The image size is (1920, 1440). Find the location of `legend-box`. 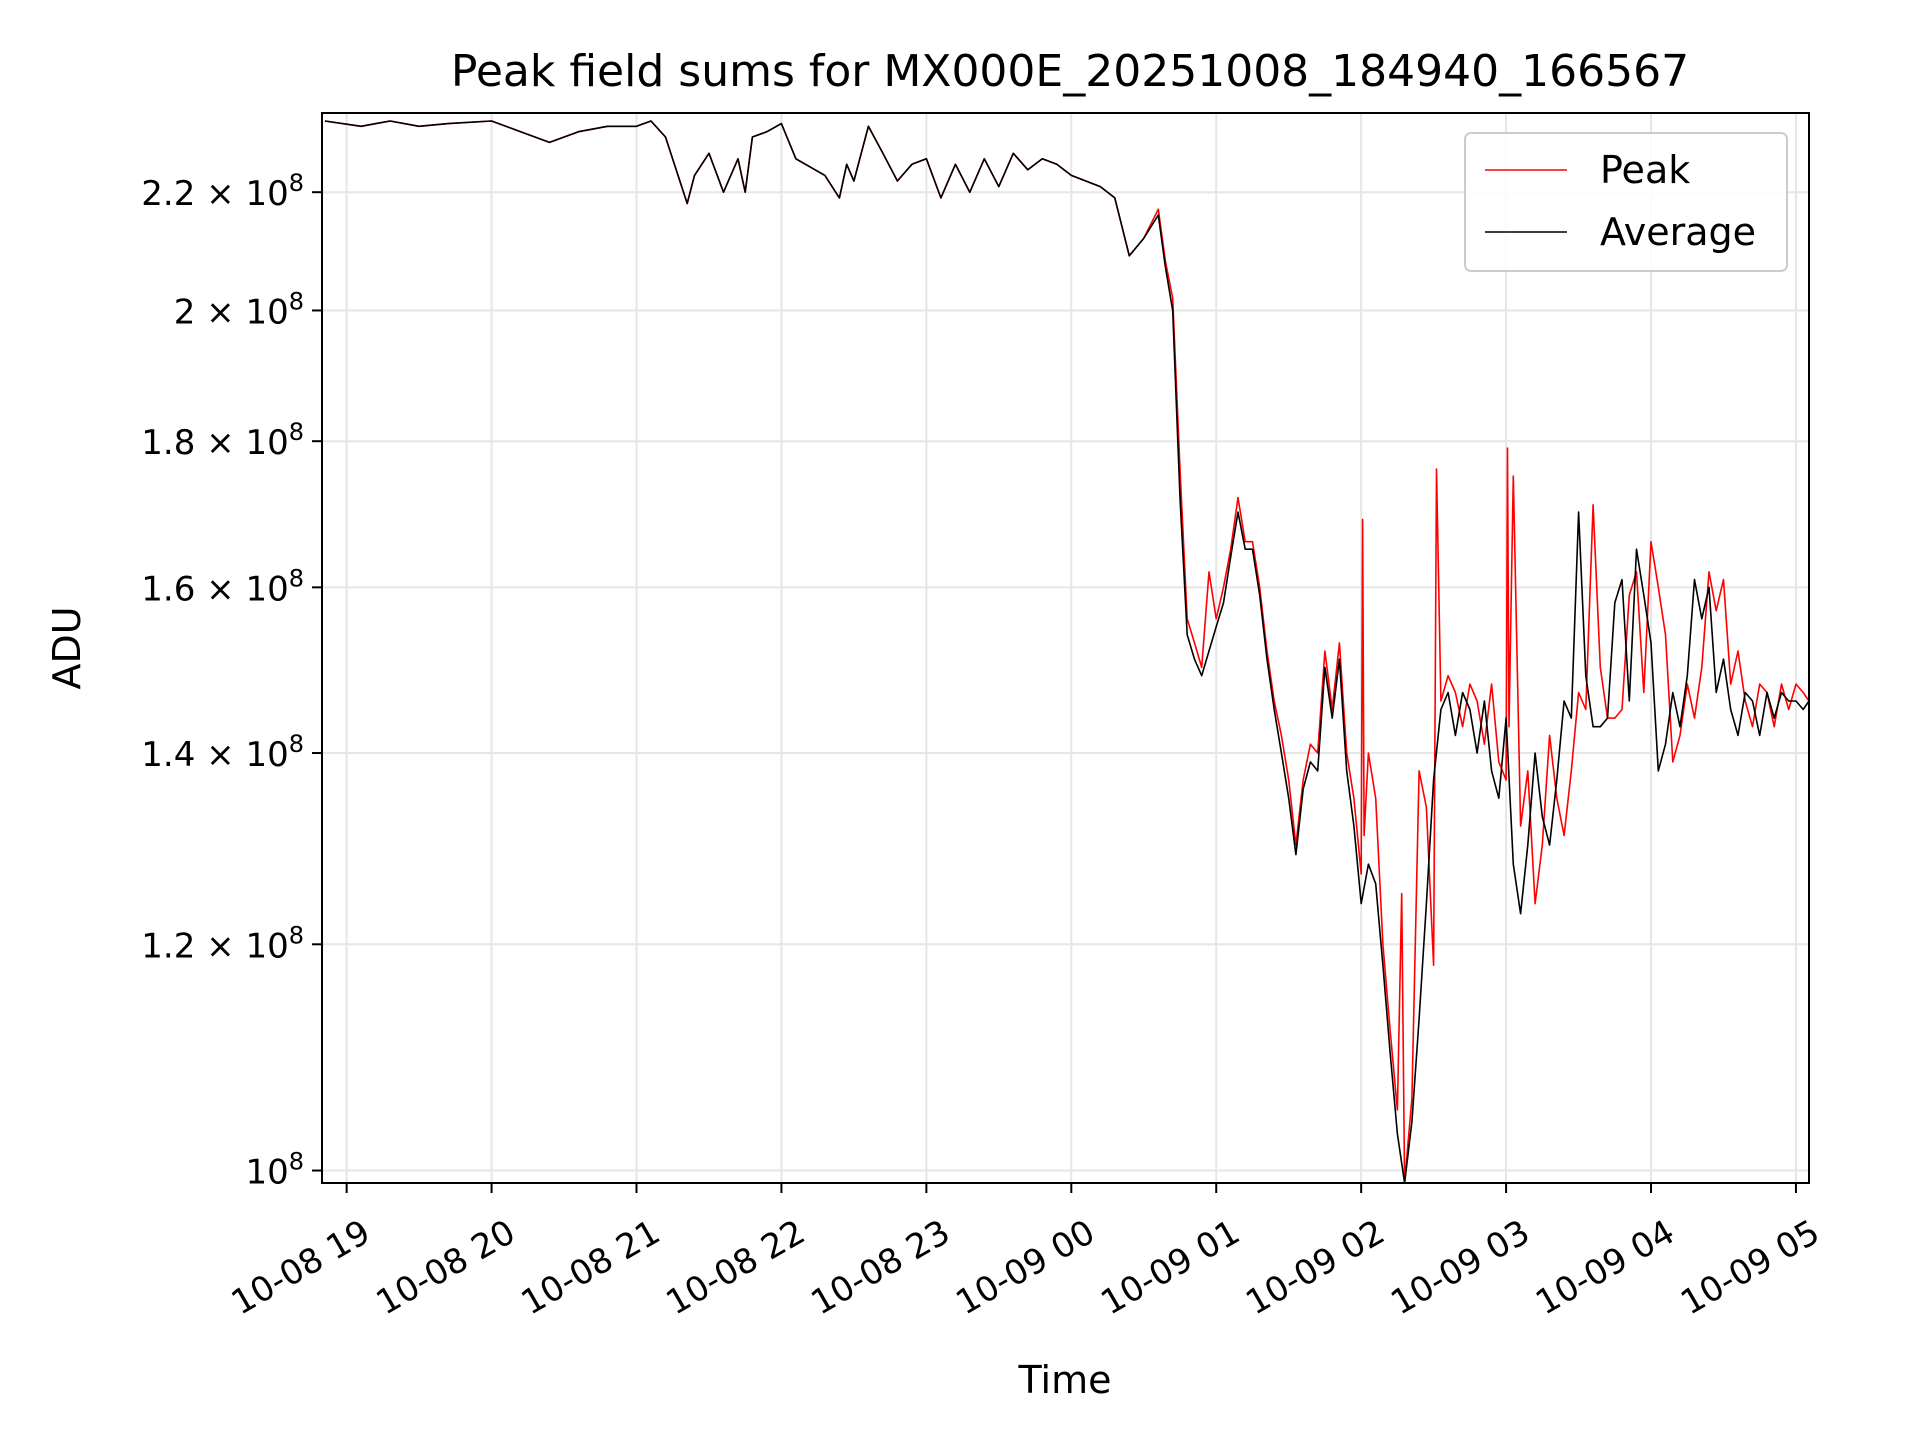

legend-box is located at coordinates (1626, 202).